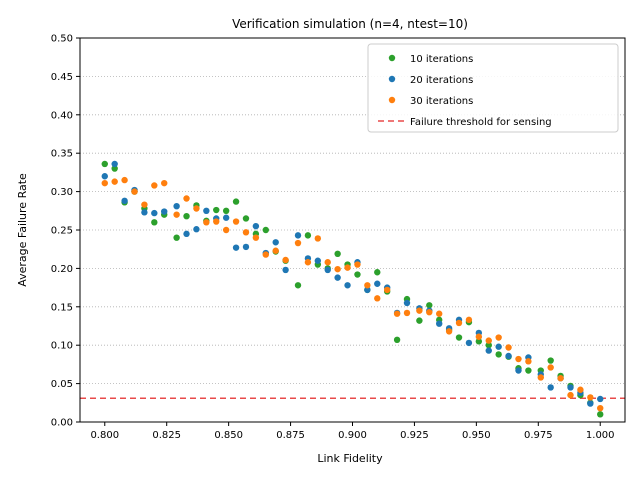 The image size is (640, 480). Describe the element at coordinates (166, 435) in the screenshot. I see `x-tick-label: 0.825` at that location.